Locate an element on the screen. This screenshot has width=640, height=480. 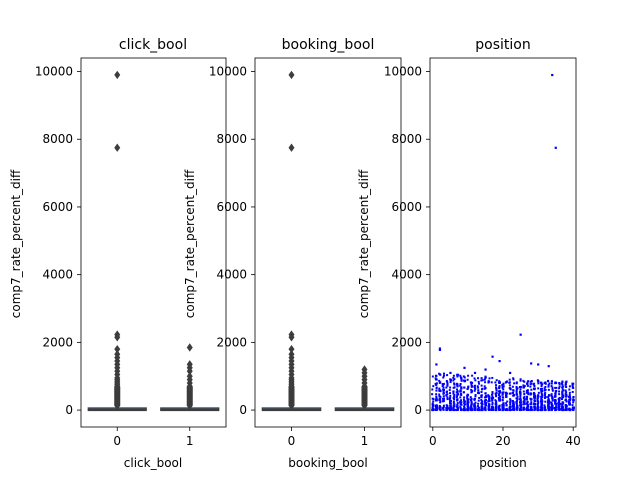
panel-title: position is located at coordinates (502, 45).